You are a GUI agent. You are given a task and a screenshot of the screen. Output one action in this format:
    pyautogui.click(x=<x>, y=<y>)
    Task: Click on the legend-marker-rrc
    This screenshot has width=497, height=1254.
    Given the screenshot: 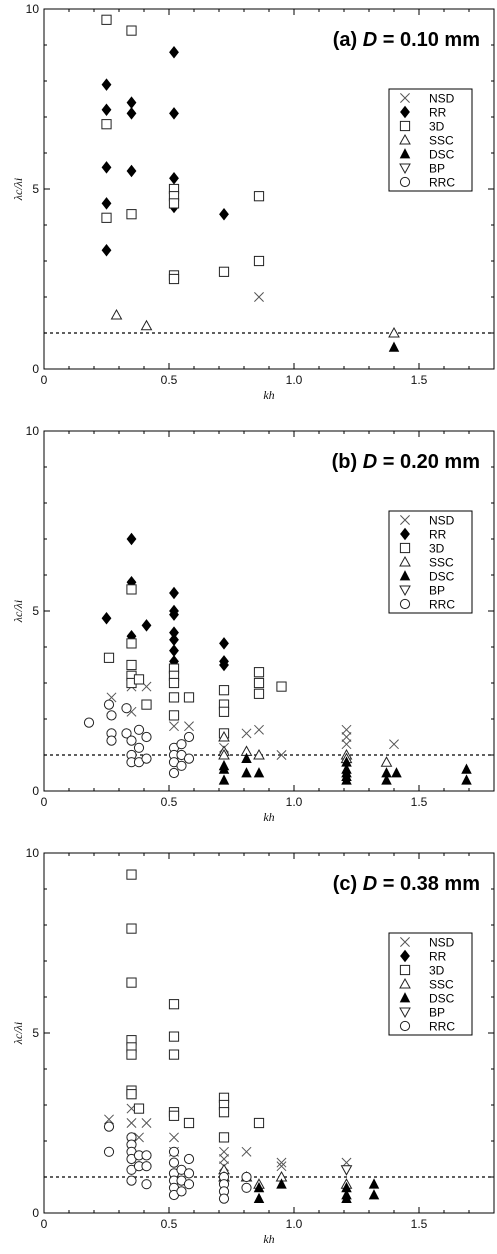 What is the action you would take?
    pyautogui.click(x=405, y=1026)
    